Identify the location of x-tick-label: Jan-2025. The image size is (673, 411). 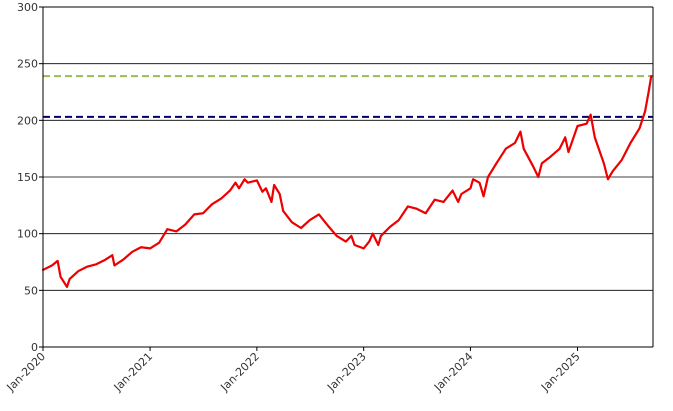
(560, 372).